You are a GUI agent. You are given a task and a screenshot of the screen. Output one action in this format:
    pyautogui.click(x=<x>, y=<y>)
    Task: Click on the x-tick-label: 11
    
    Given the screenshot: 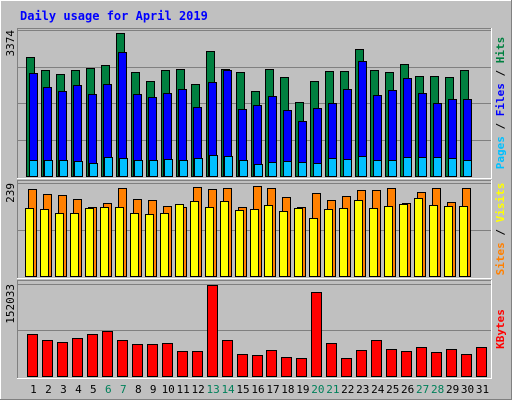 What is the action you would take?
    pyautogui.click(x=183, y=389)
    